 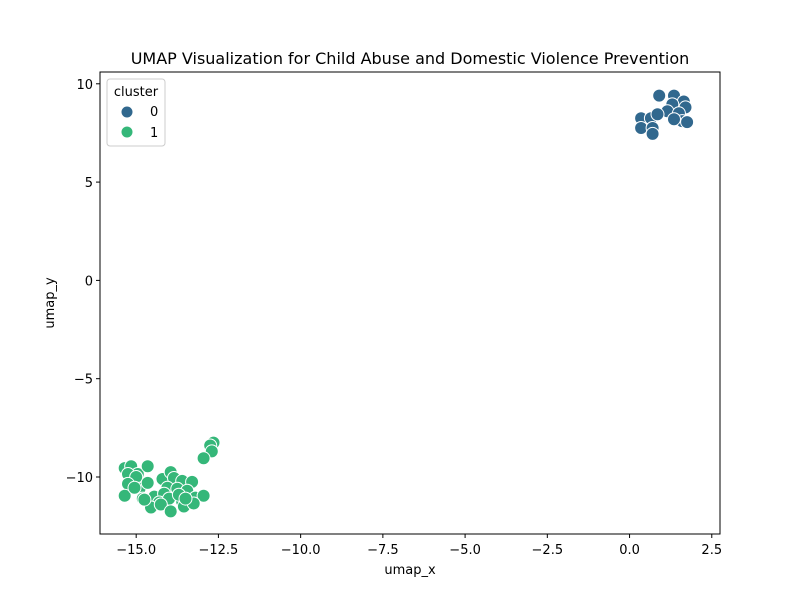 What do you see at coordinates (89, 183) in the screenshot?
I see `y-tick-label: 5` at bounding box center [89, 183].